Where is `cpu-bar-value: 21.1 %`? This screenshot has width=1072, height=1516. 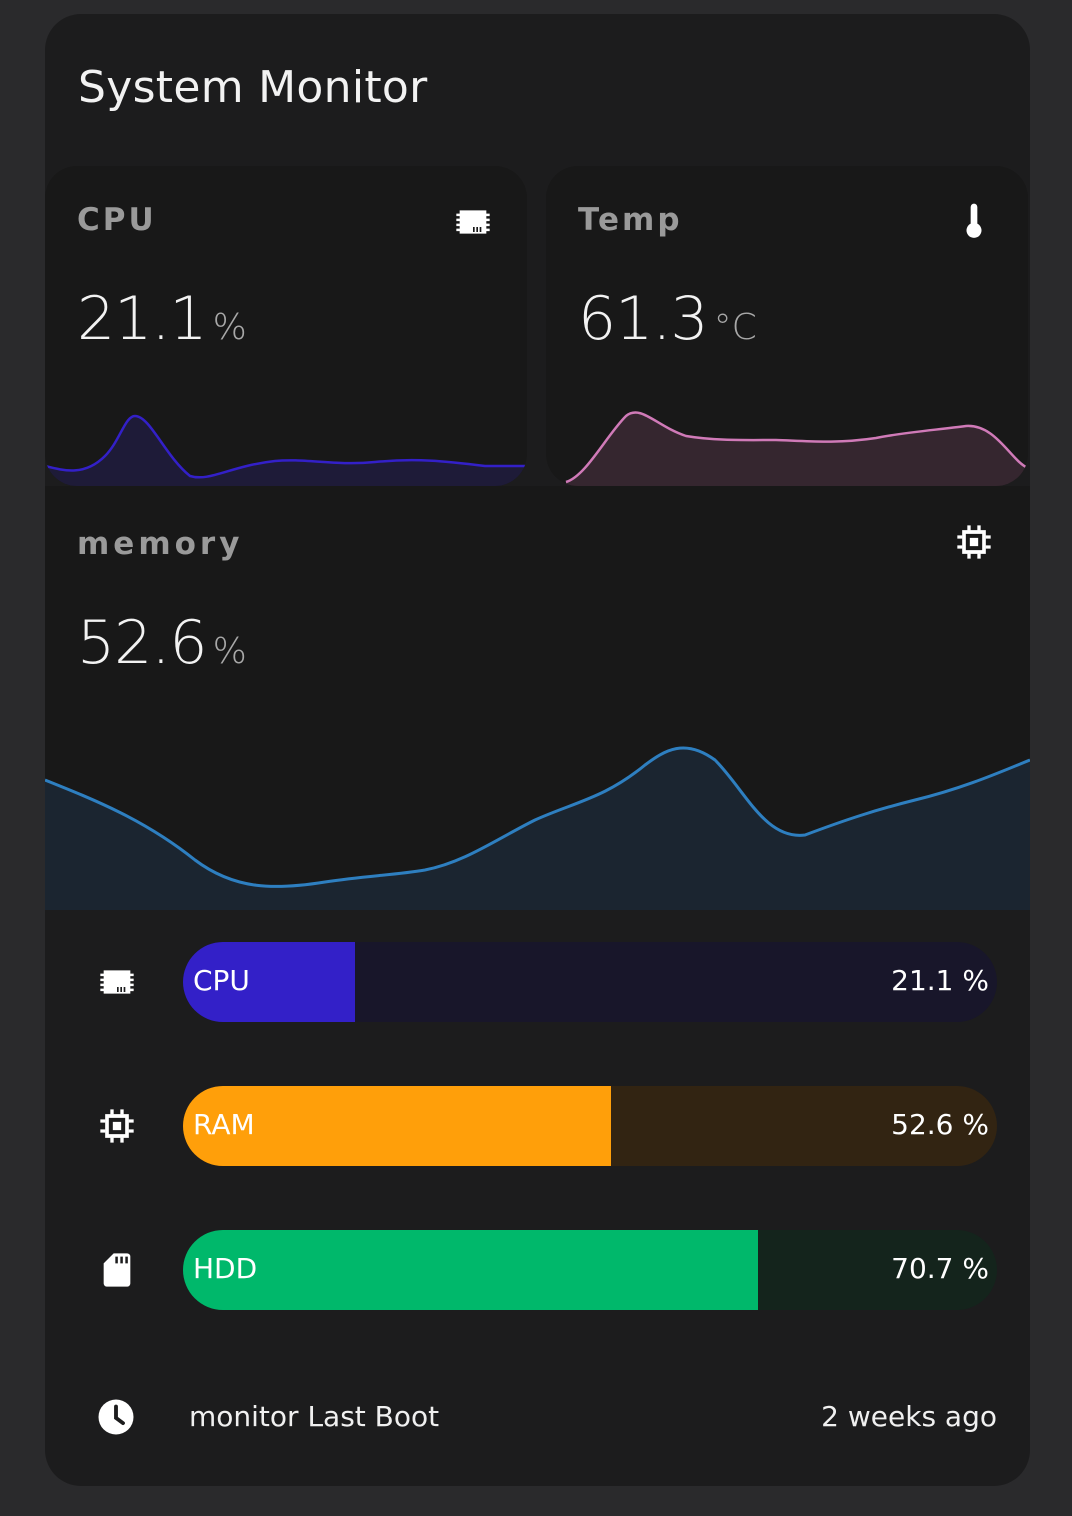 cpu-bar-value: 21.1 % is located at coordinates (940, 980).